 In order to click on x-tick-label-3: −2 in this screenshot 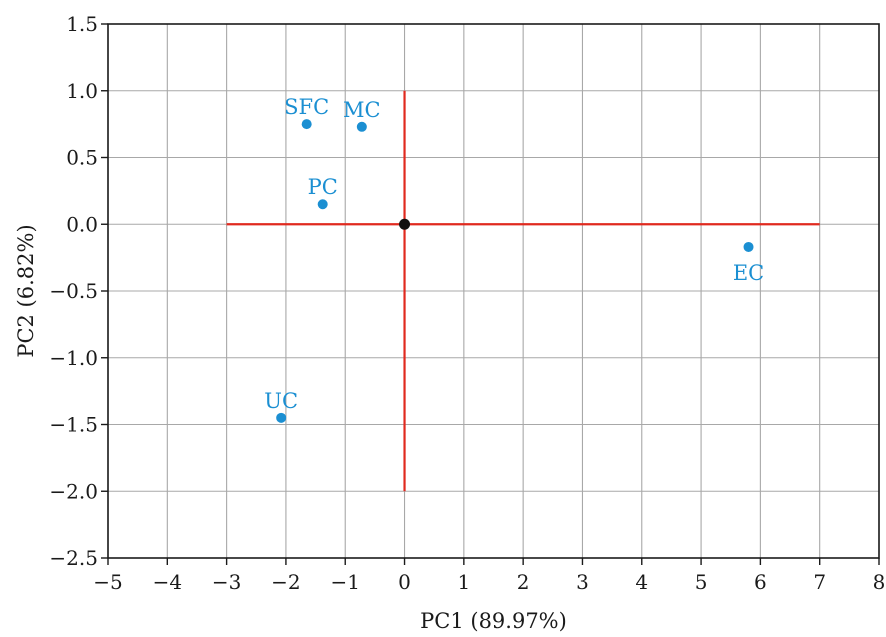, I will do `click(285, 582)`.